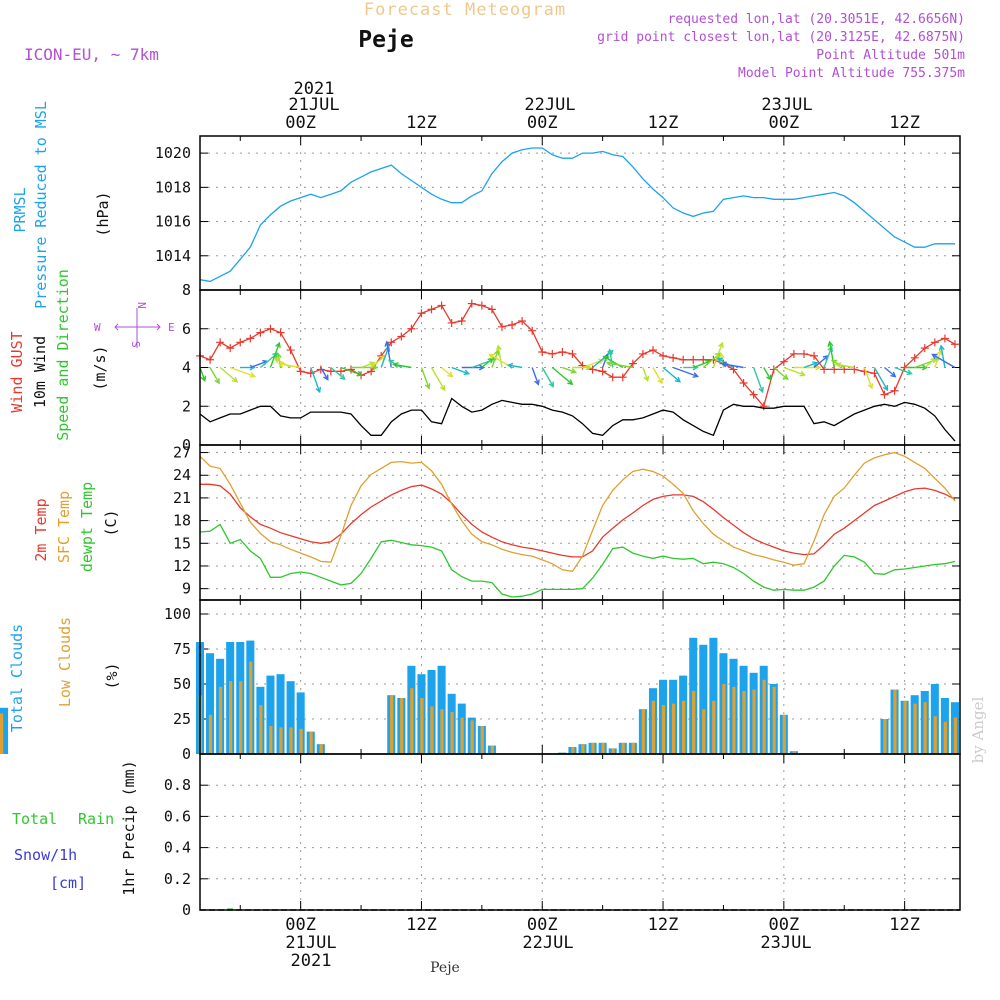  I want to click on series-line-sfc-temp, so click(577, 512).